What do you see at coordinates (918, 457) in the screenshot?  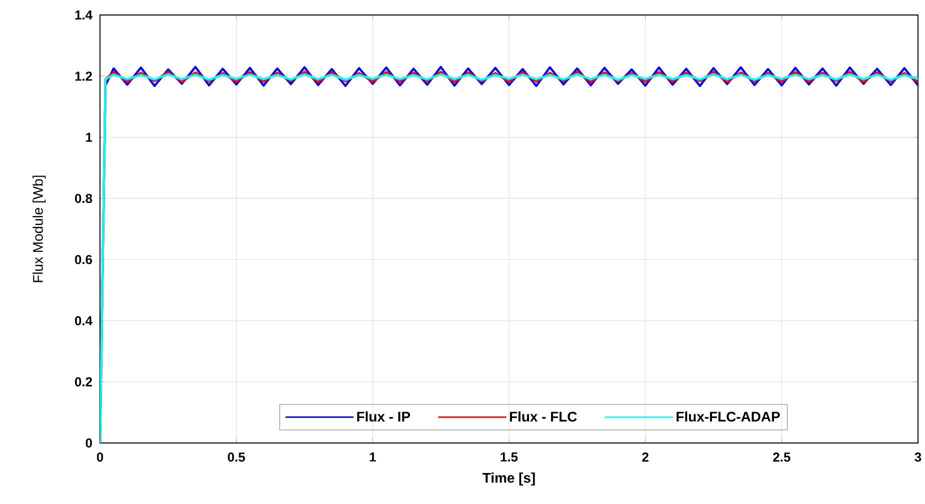 I see `x-tick-label: 3` at bounding box center [918, 457].